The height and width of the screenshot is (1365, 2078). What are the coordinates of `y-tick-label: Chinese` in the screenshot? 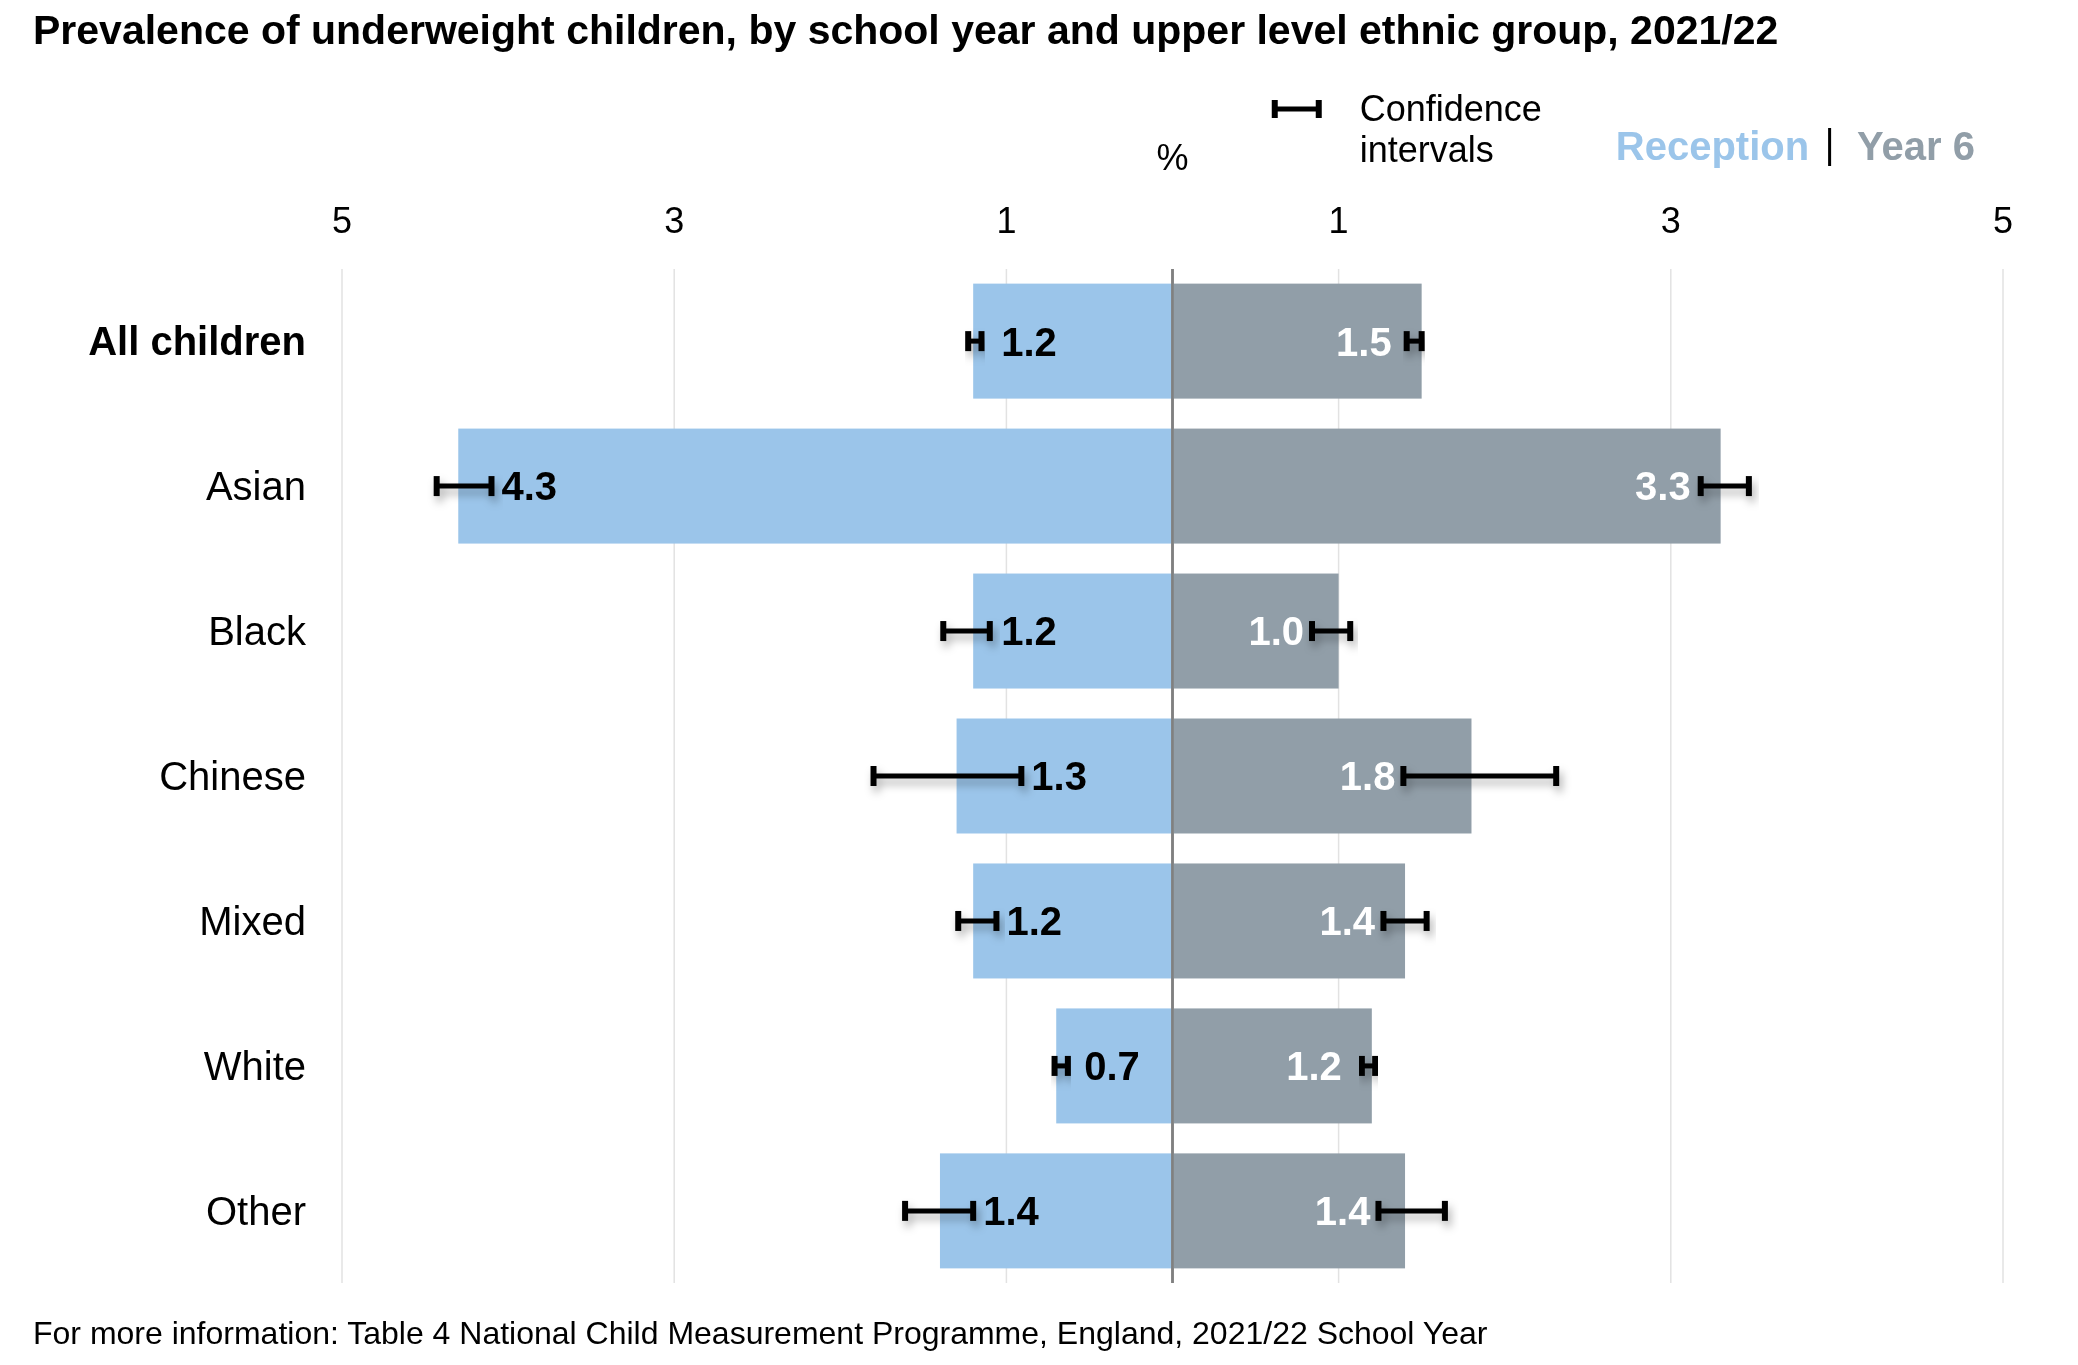 It's located at (232, 776).